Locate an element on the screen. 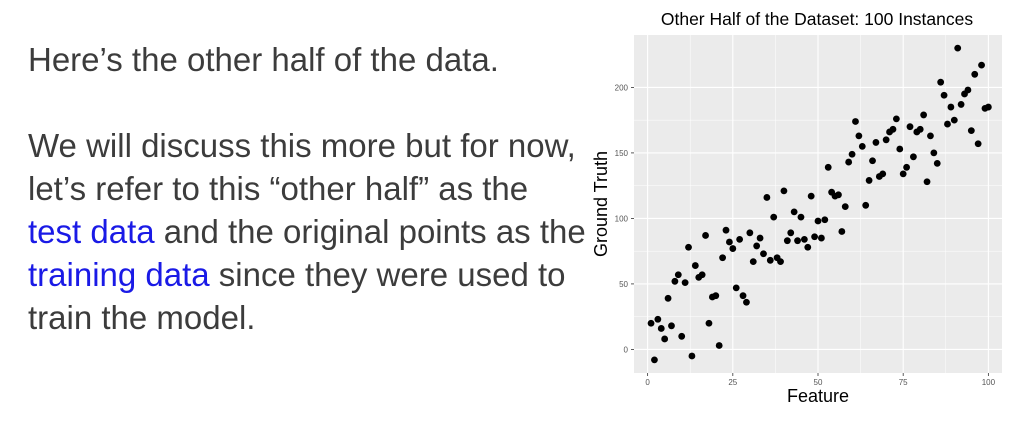 The image size is (1023, 441). x-tick-label: 50 is located at coordinates (818, 382).